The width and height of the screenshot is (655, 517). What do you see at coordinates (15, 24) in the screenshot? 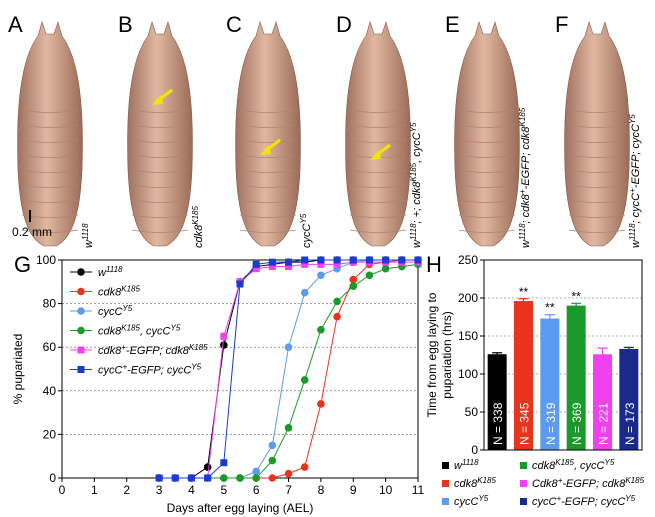
I see `panel-letter: A` at bounding box center [15, 24].